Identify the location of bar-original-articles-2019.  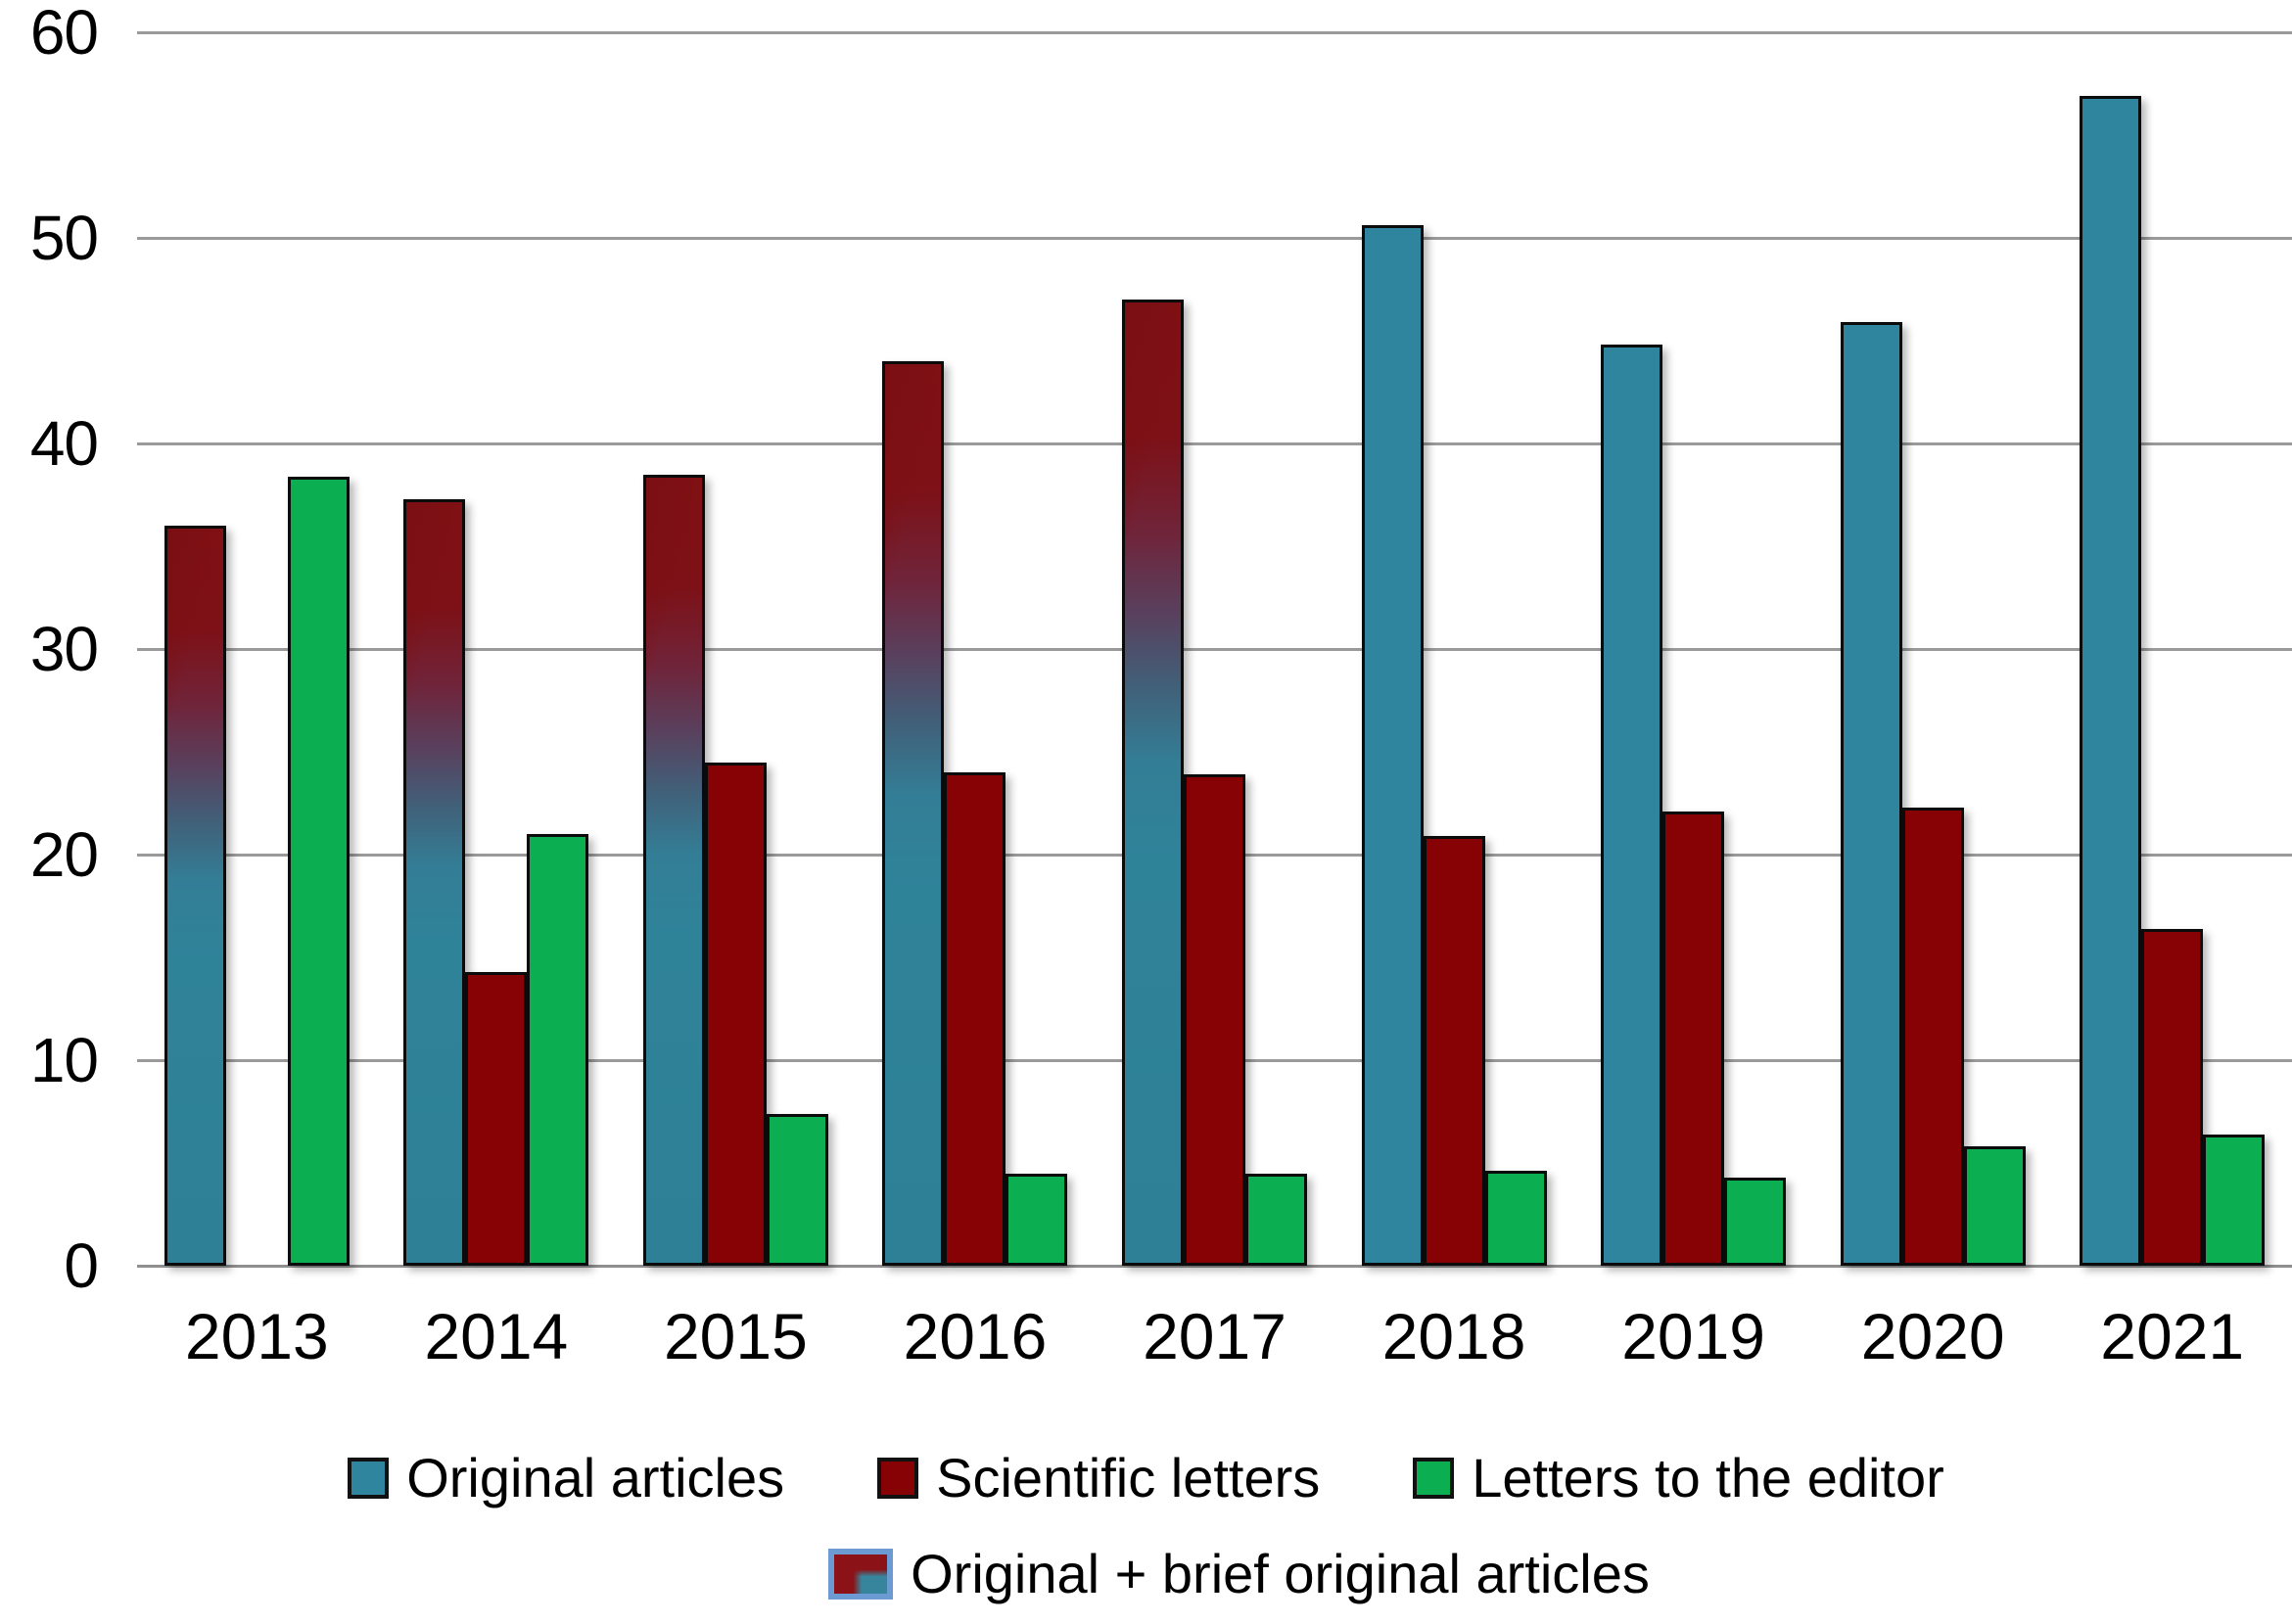
(1632, 806).